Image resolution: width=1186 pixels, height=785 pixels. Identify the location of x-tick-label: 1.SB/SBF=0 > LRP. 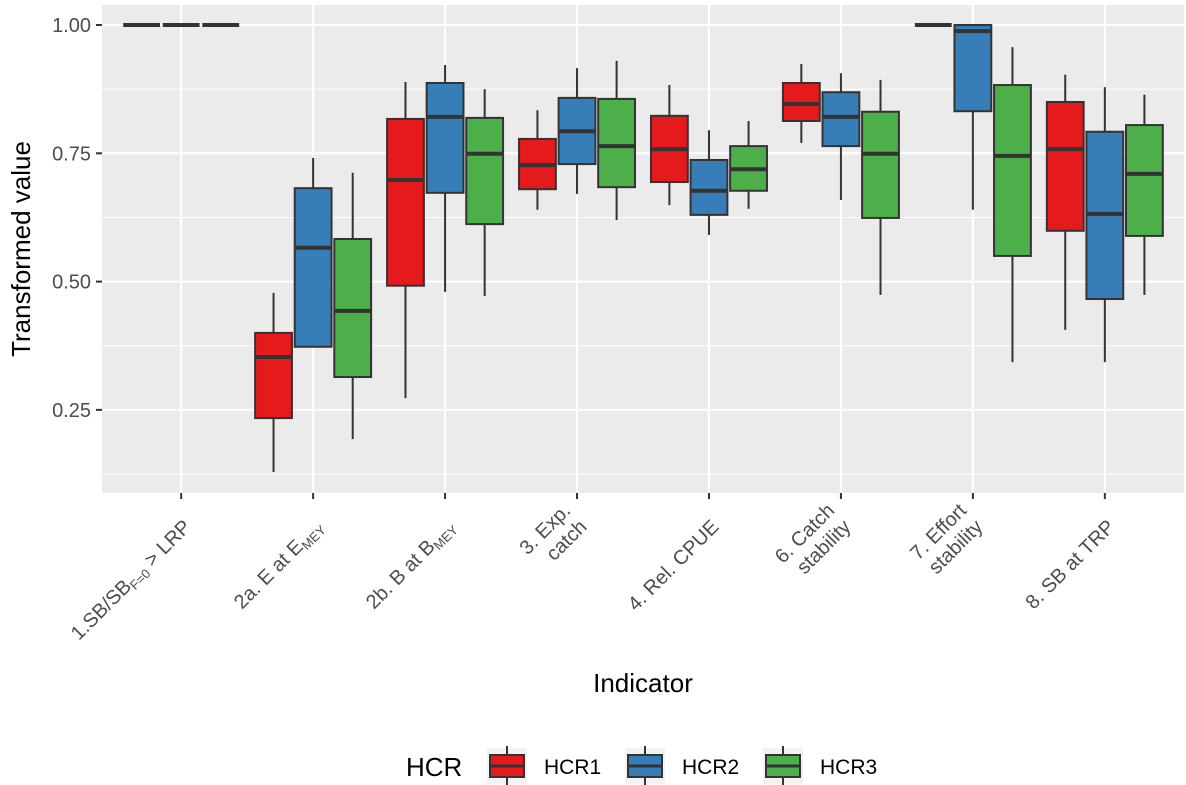
(132, 581).